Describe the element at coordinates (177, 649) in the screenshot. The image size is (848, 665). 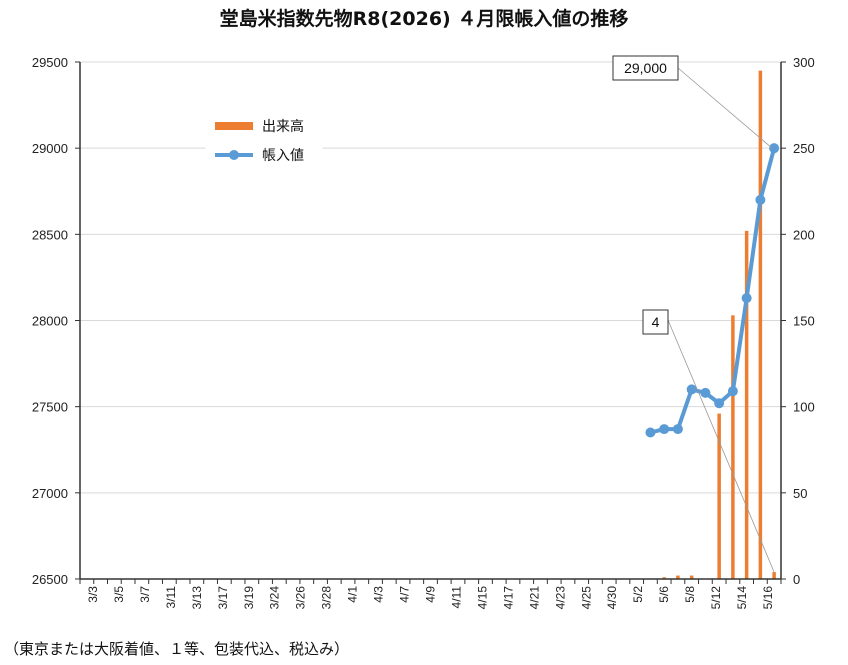
I see `footnote: （東京または大阪着値、１等、包装代込、税込み）` at that location.